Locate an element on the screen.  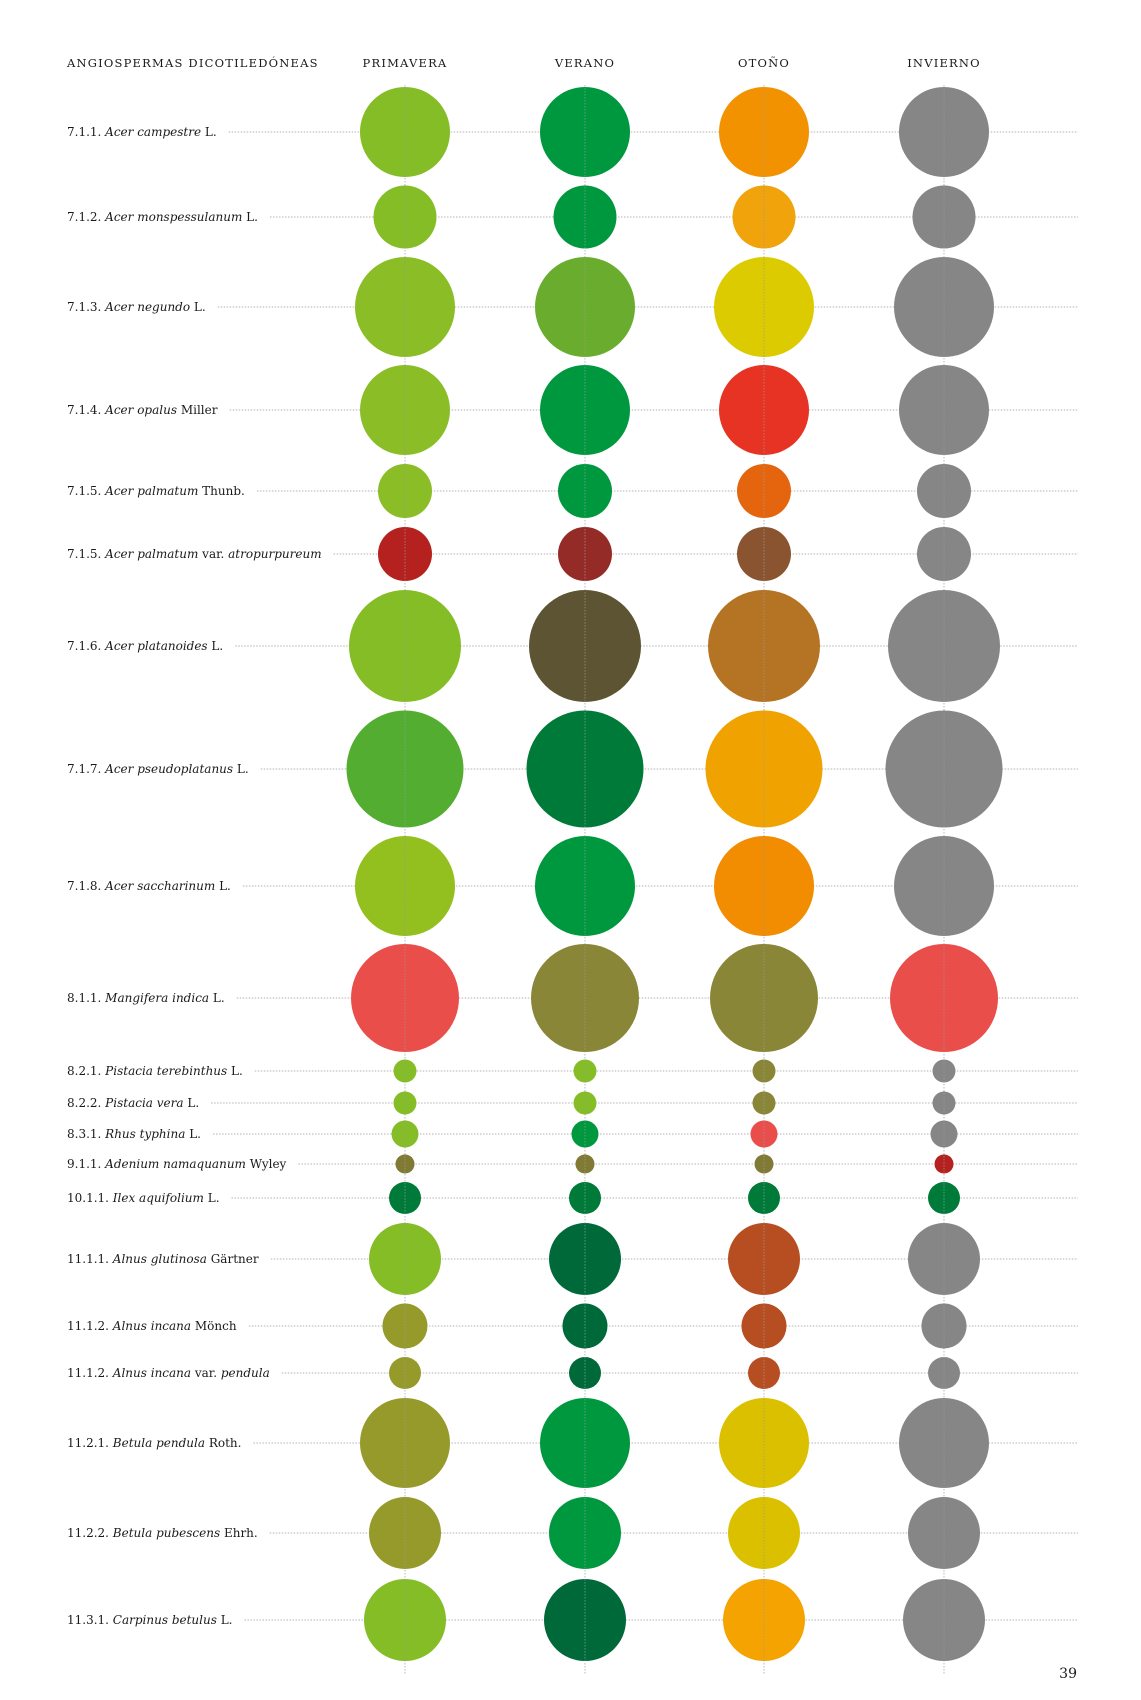
row-label: 7.1.8. Acer saccharinum L. is located at coordinates (149, 886).